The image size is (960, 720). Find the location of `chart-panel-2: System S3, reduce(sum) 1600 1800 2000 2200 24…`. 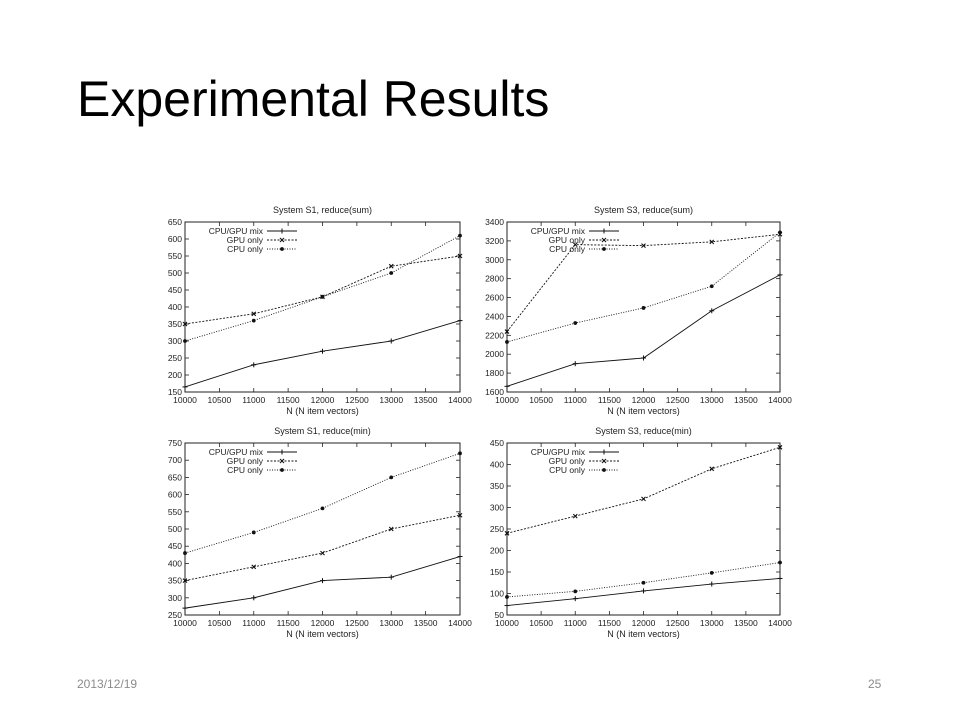

chart-panel-2: System S3, reduce(sum) 1600 1800 2000 2200 24… is located at coordinates (638, 310).